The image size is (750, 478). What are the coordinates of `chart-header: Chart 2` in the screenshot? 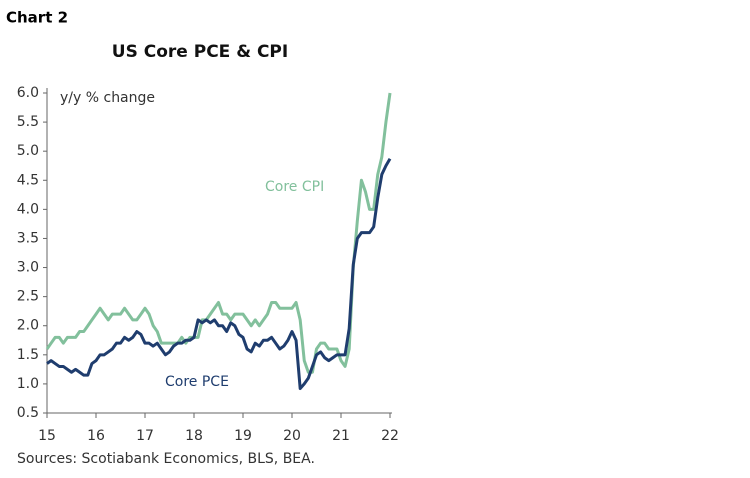 It's located at (37, 18).